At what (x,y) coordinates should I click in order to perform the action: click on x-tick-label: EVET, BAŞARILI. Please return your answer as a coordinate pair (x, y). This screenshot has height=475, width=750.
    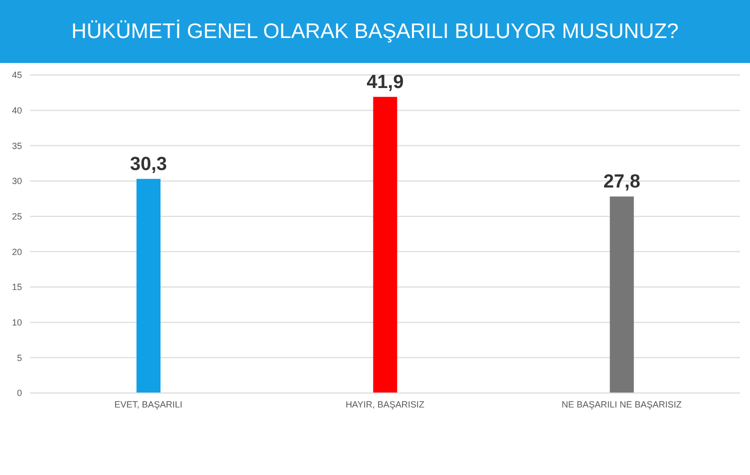
    Looking at the image, I should click on (148, 404).